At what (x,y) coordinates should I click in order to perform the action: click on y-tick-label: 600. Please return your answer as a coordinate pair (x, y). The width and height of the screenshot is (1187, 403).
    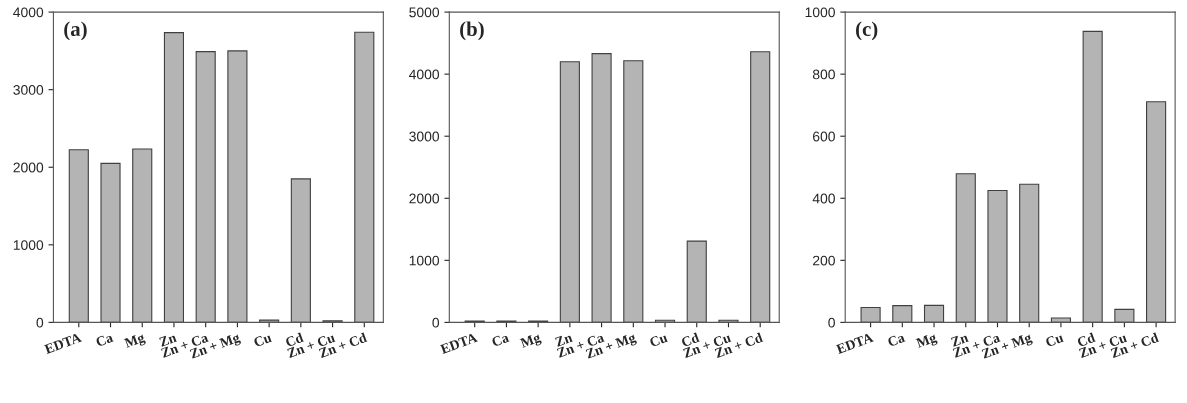
    Looking at the image, I should click on (824, 136).